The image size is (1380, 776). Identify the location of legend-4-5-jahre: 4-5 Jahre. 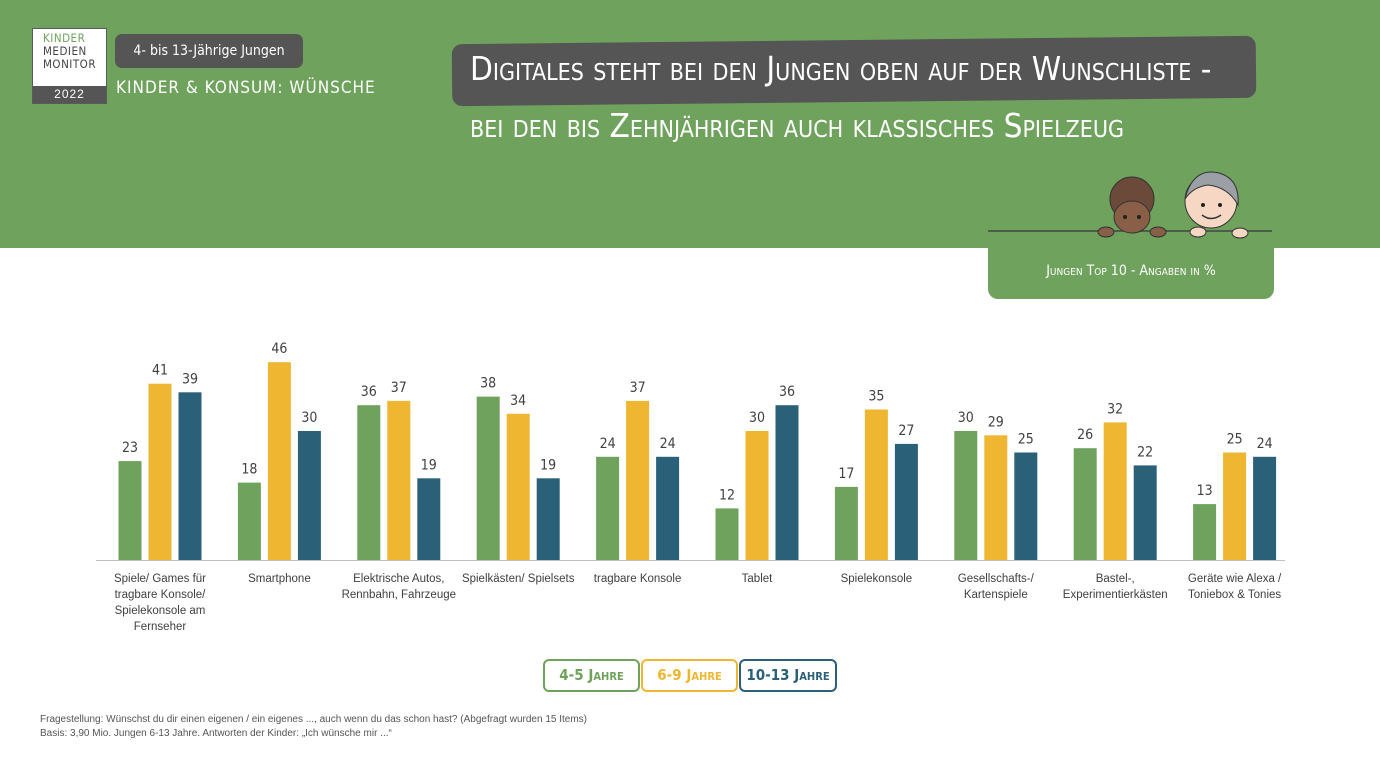
(591, 675).